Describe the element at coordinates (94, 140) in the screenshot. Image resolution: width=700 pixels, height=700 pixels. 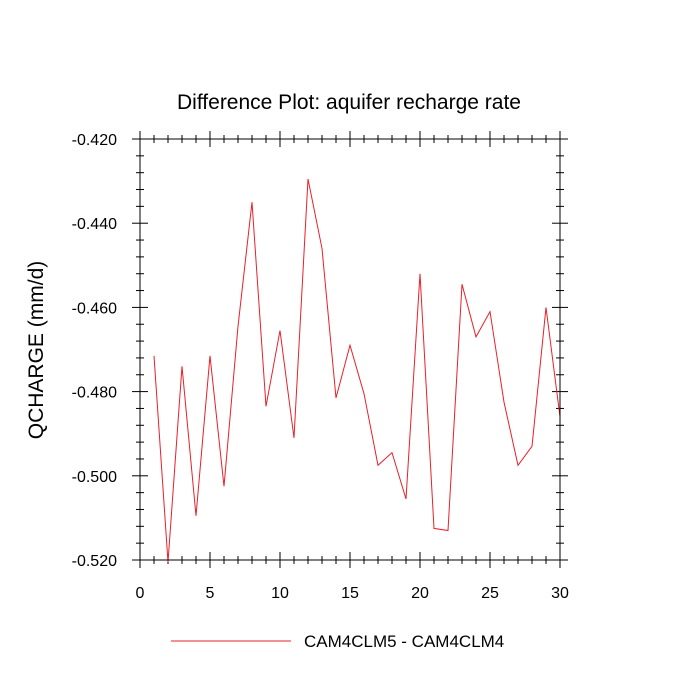
I see `y-tick-label: -0.420` at that location.